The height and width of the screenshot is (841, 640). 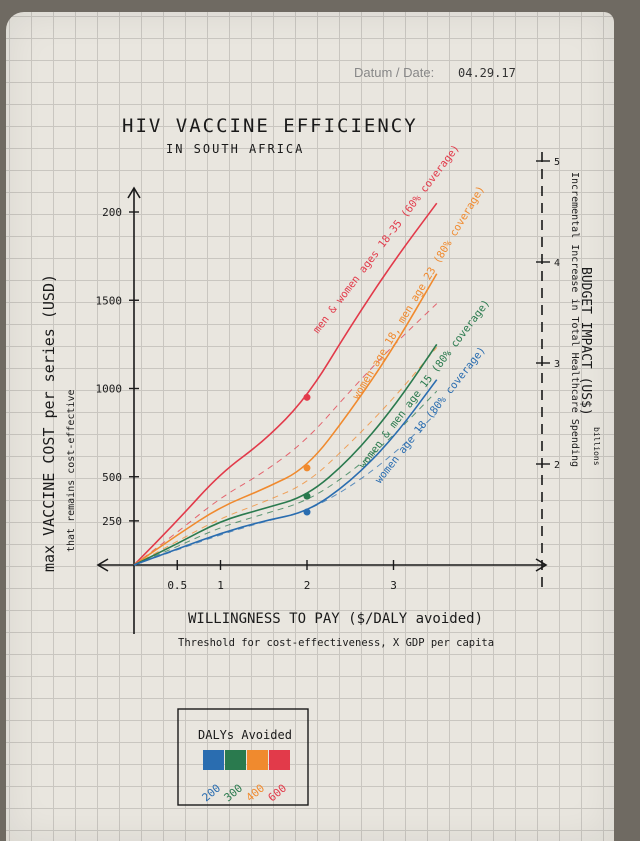 What do you see at coordinates (234, 793) in the screenshot?
I see `legend-label-1: 300` at bounding box center [234, 793].